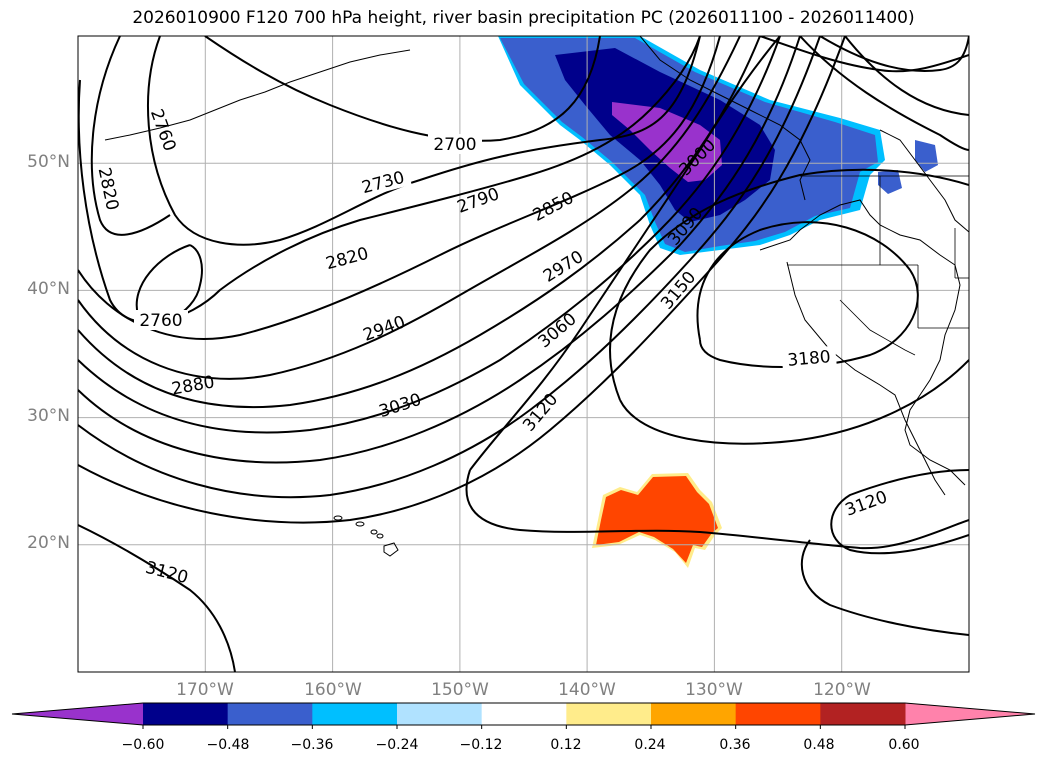 This screenshot has height=765, width=1047. I want to click on contour-label: 2880, so click(193, 385).